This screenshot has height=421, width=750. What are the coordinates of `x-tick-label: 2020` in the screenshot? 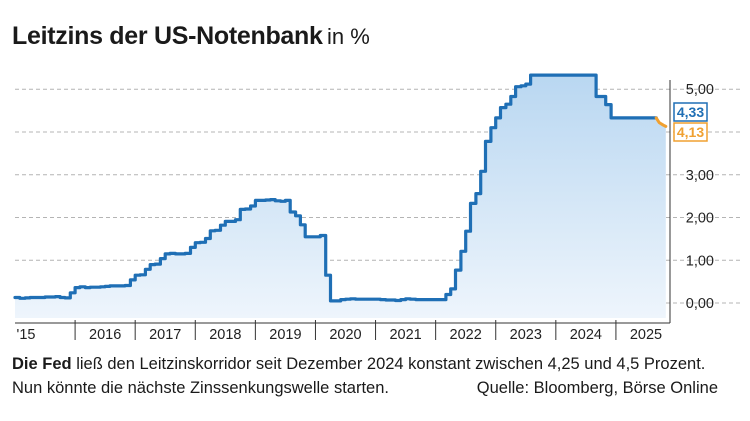 It's located at (345, 335).